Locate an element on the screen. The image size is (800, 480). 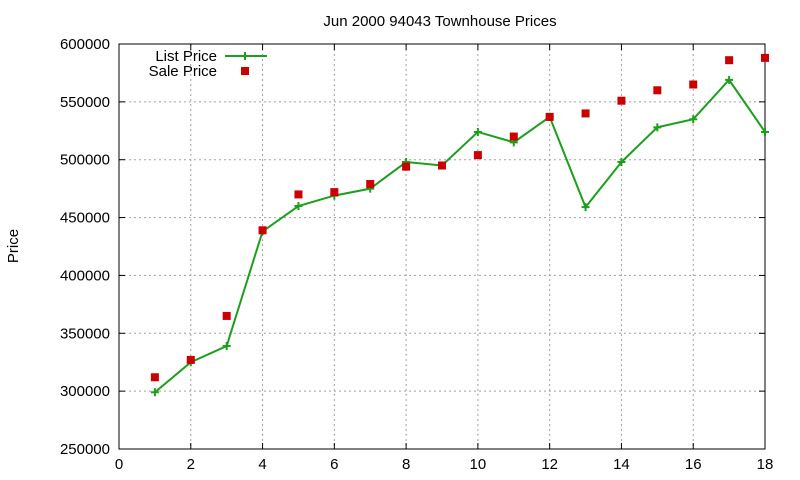
x-tick-label: 14 is located at coordinates (621, 464).